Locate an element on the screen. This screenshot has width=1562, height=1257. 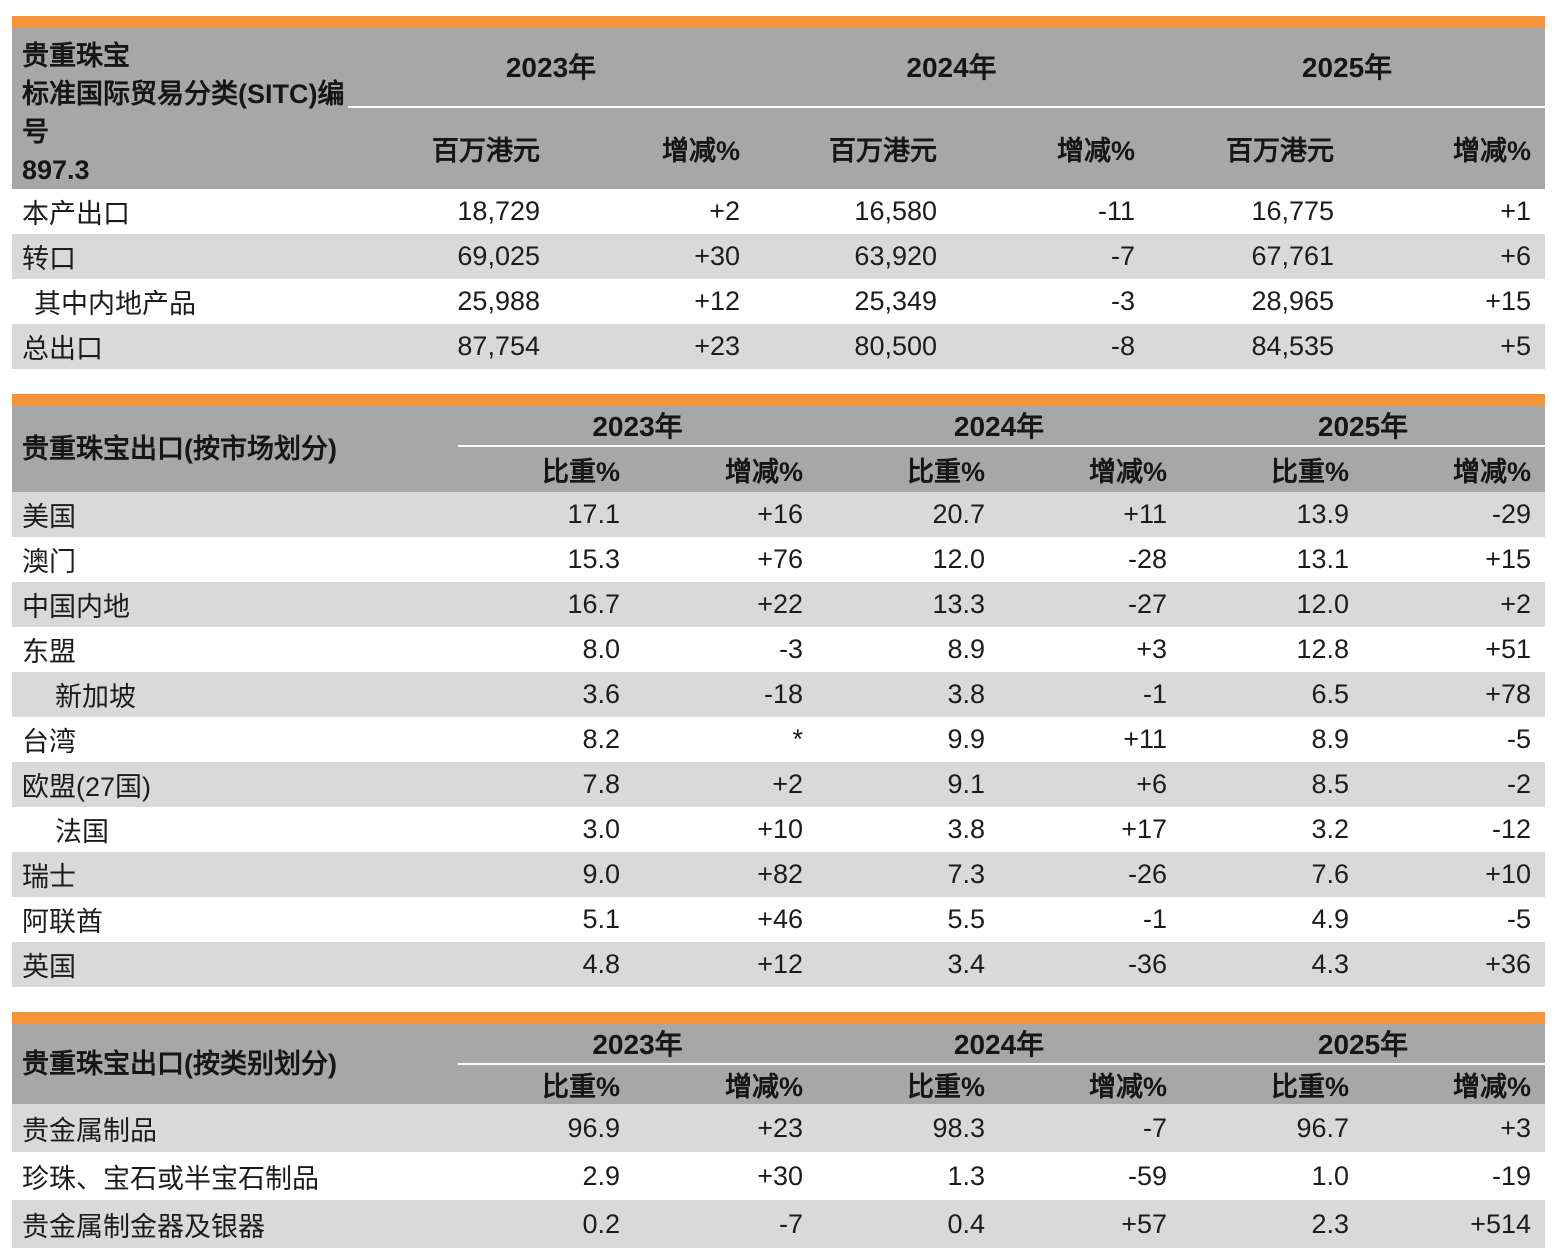
value-cell: 96.9 is located at coordinates (593, 1127).